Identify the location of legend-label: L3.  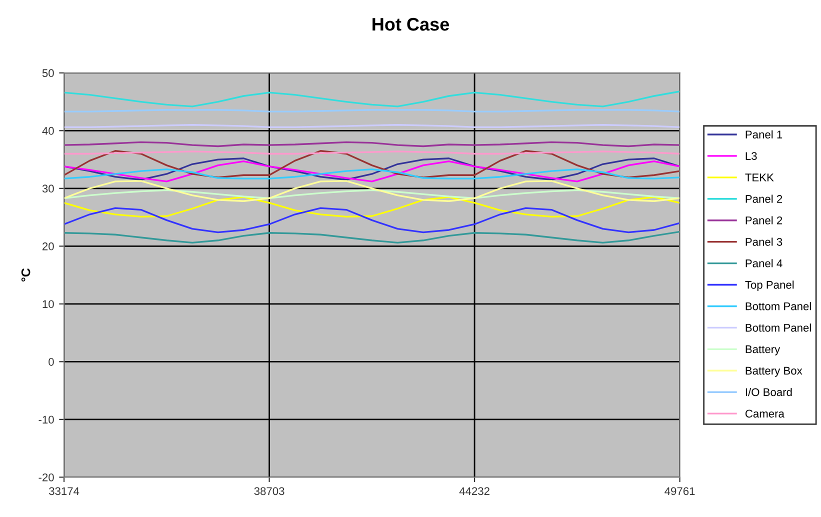
(751, 156).